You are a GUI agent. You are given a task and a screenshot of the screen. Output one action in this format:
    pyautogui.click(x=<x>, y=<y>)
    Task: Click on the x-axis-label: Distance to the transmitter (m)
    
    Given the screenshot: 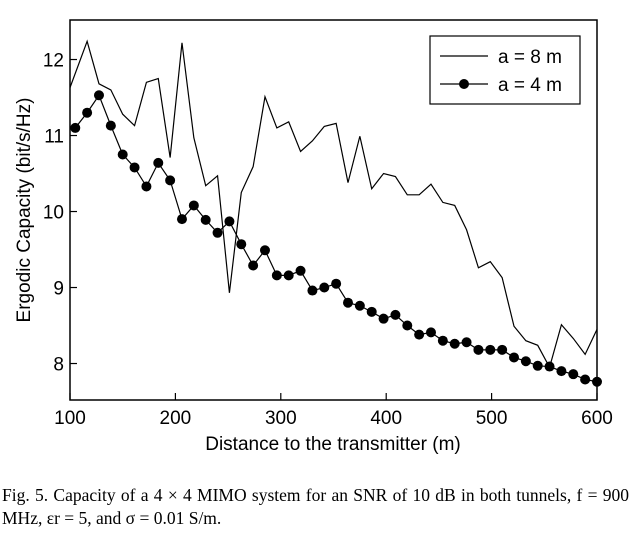 What is the action you would take?
    pyautogui.click(x=333, y=444)
    